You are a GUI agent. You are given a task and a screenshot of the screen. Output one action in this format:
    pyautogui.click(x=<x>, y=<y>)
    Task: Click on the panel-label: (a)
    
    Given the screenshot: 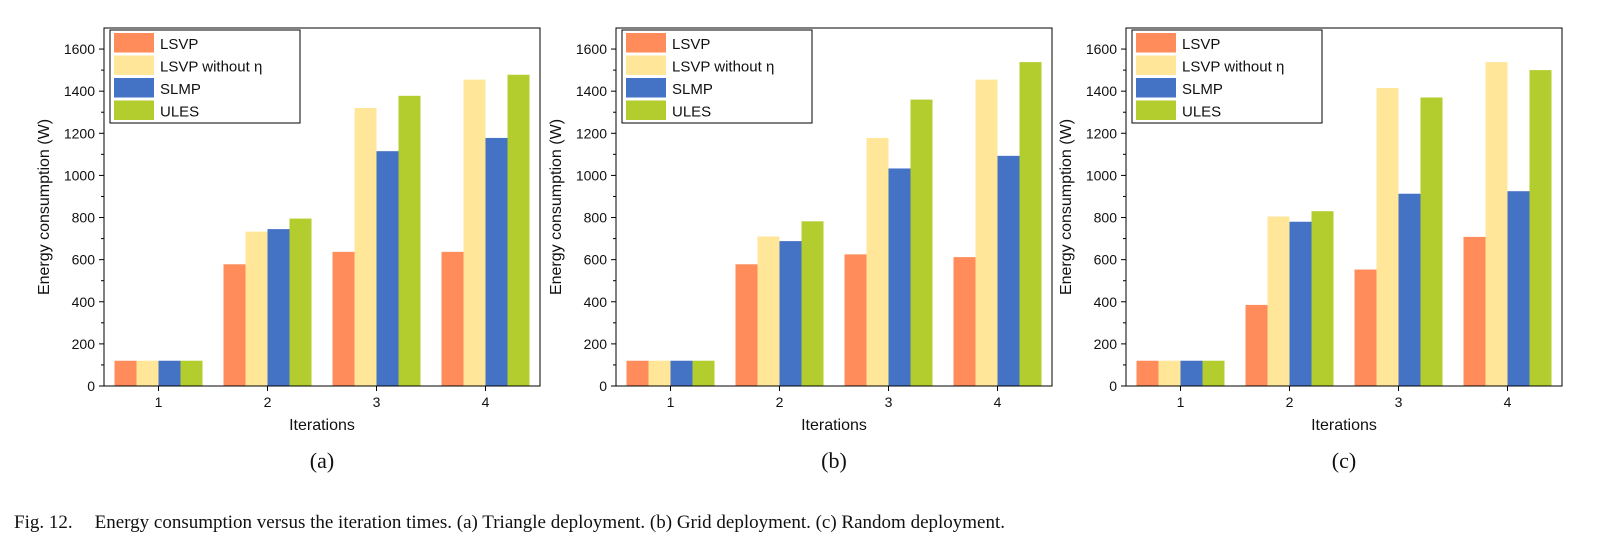 What is the action you would take?
    pyautogui.click(x=322, y=460)
    